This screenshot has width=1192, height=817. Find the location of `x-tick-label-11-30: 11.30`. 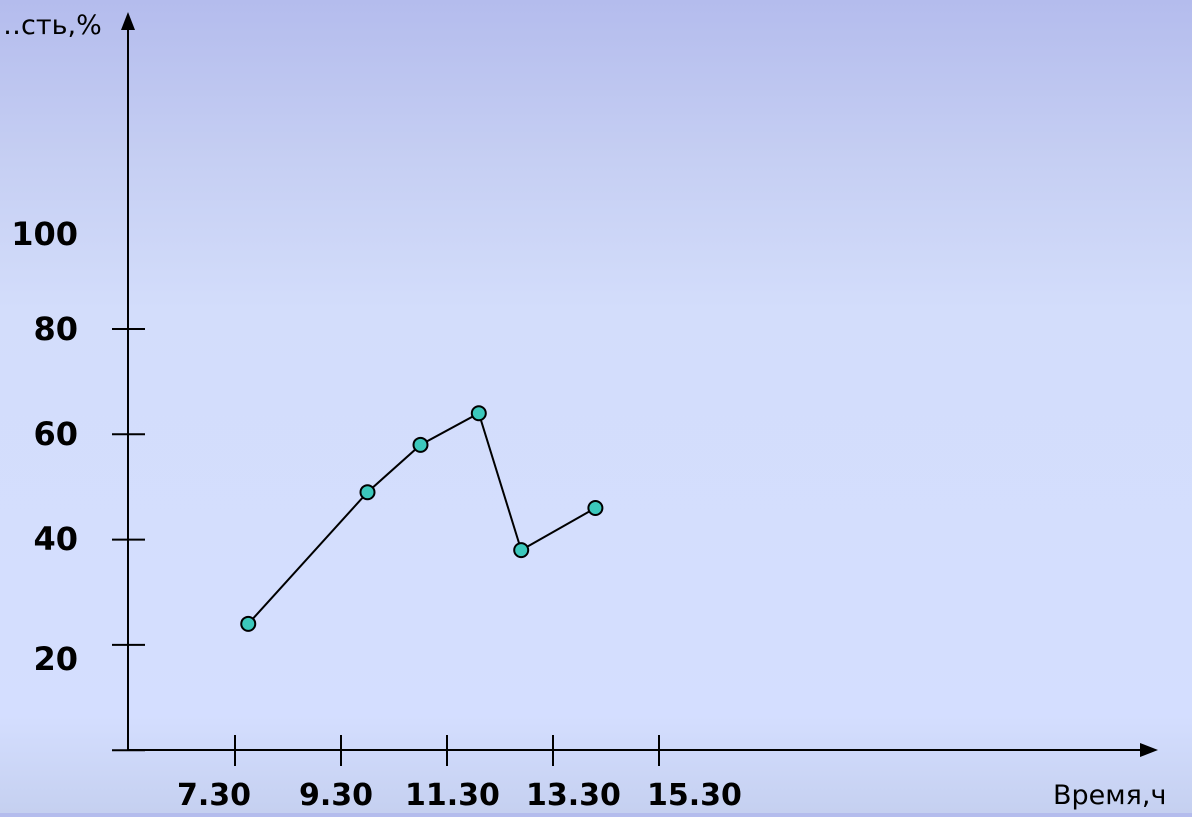

x-tick-label-11-30: 11.30 is located at coordinates (452, 795).